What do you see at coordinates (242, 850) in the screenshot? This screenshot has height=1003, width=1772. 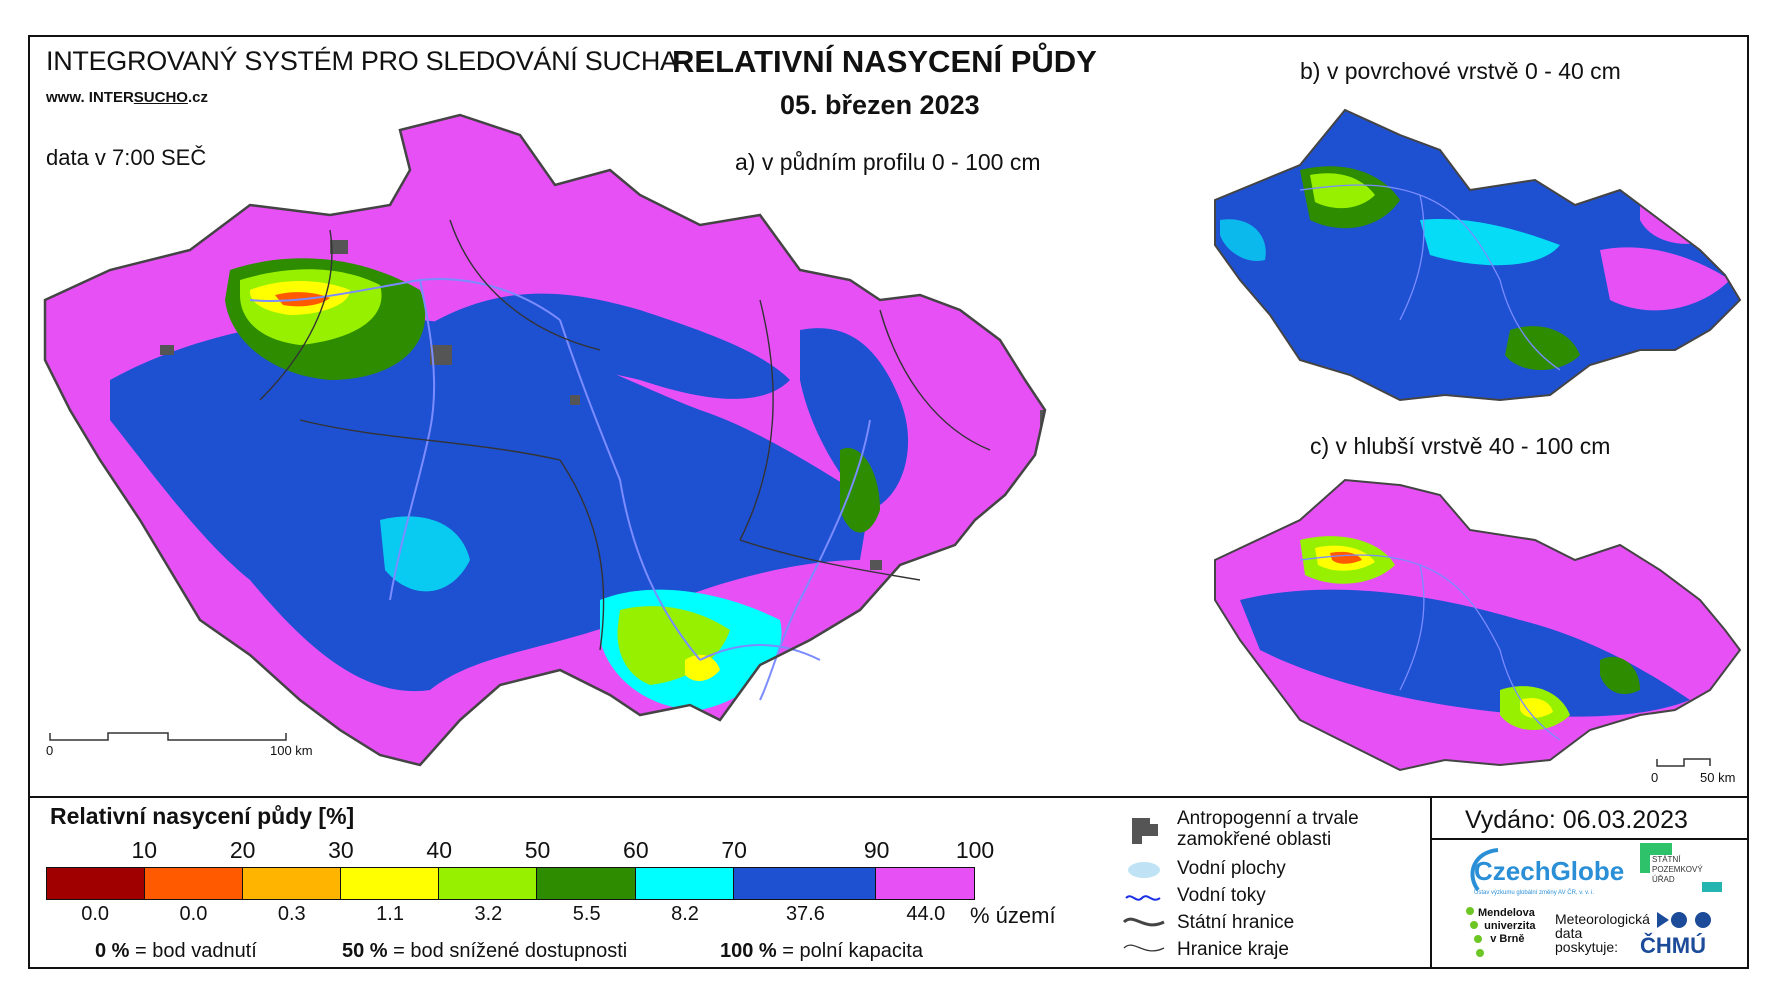 I see `legend-tick-label: 20` at bounding box center [242, 850].